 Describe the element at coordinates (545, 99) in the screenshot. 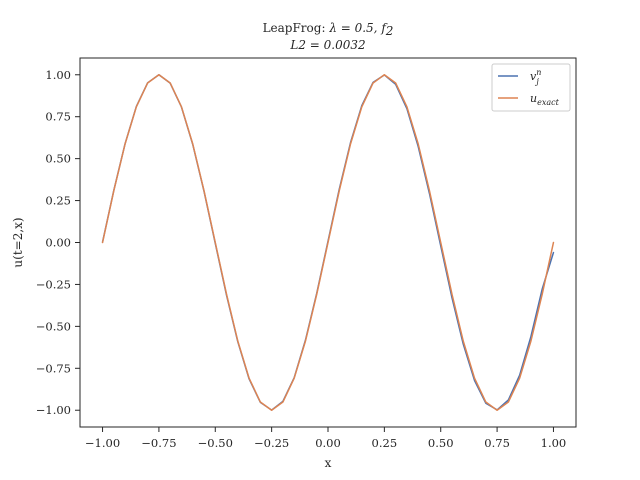

I see `legend-label-2: uexact` at that location.